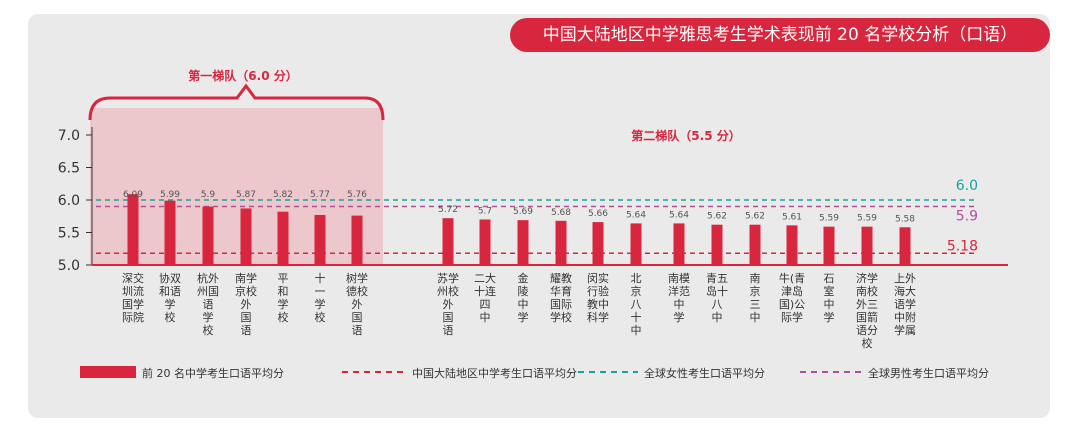  What do you see at coordinates (792, 291) in the screenshot?
I see `x-tick-label: 津岛` at bounding box center [792, 291].